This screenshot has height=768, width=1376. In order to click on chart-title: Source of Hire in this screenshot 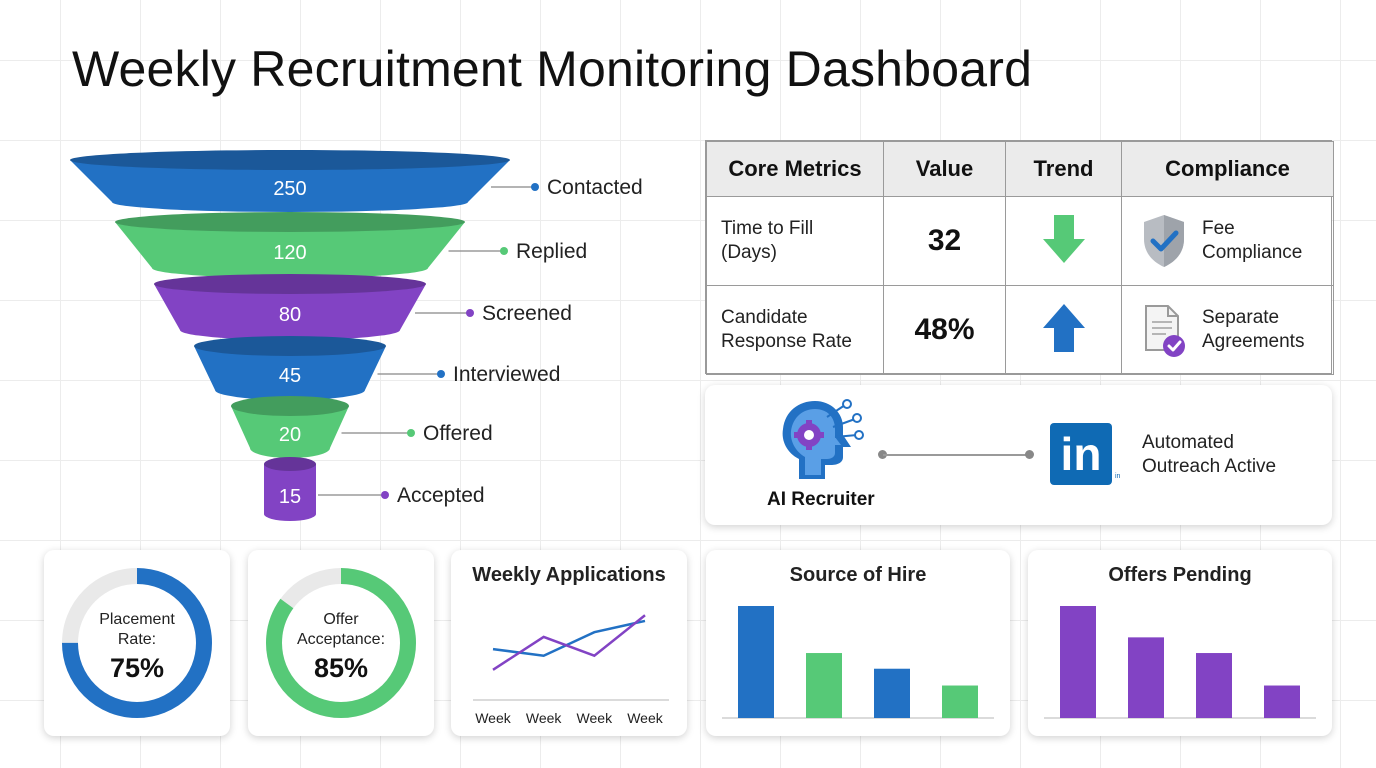, I will do `click(858, 575)`.